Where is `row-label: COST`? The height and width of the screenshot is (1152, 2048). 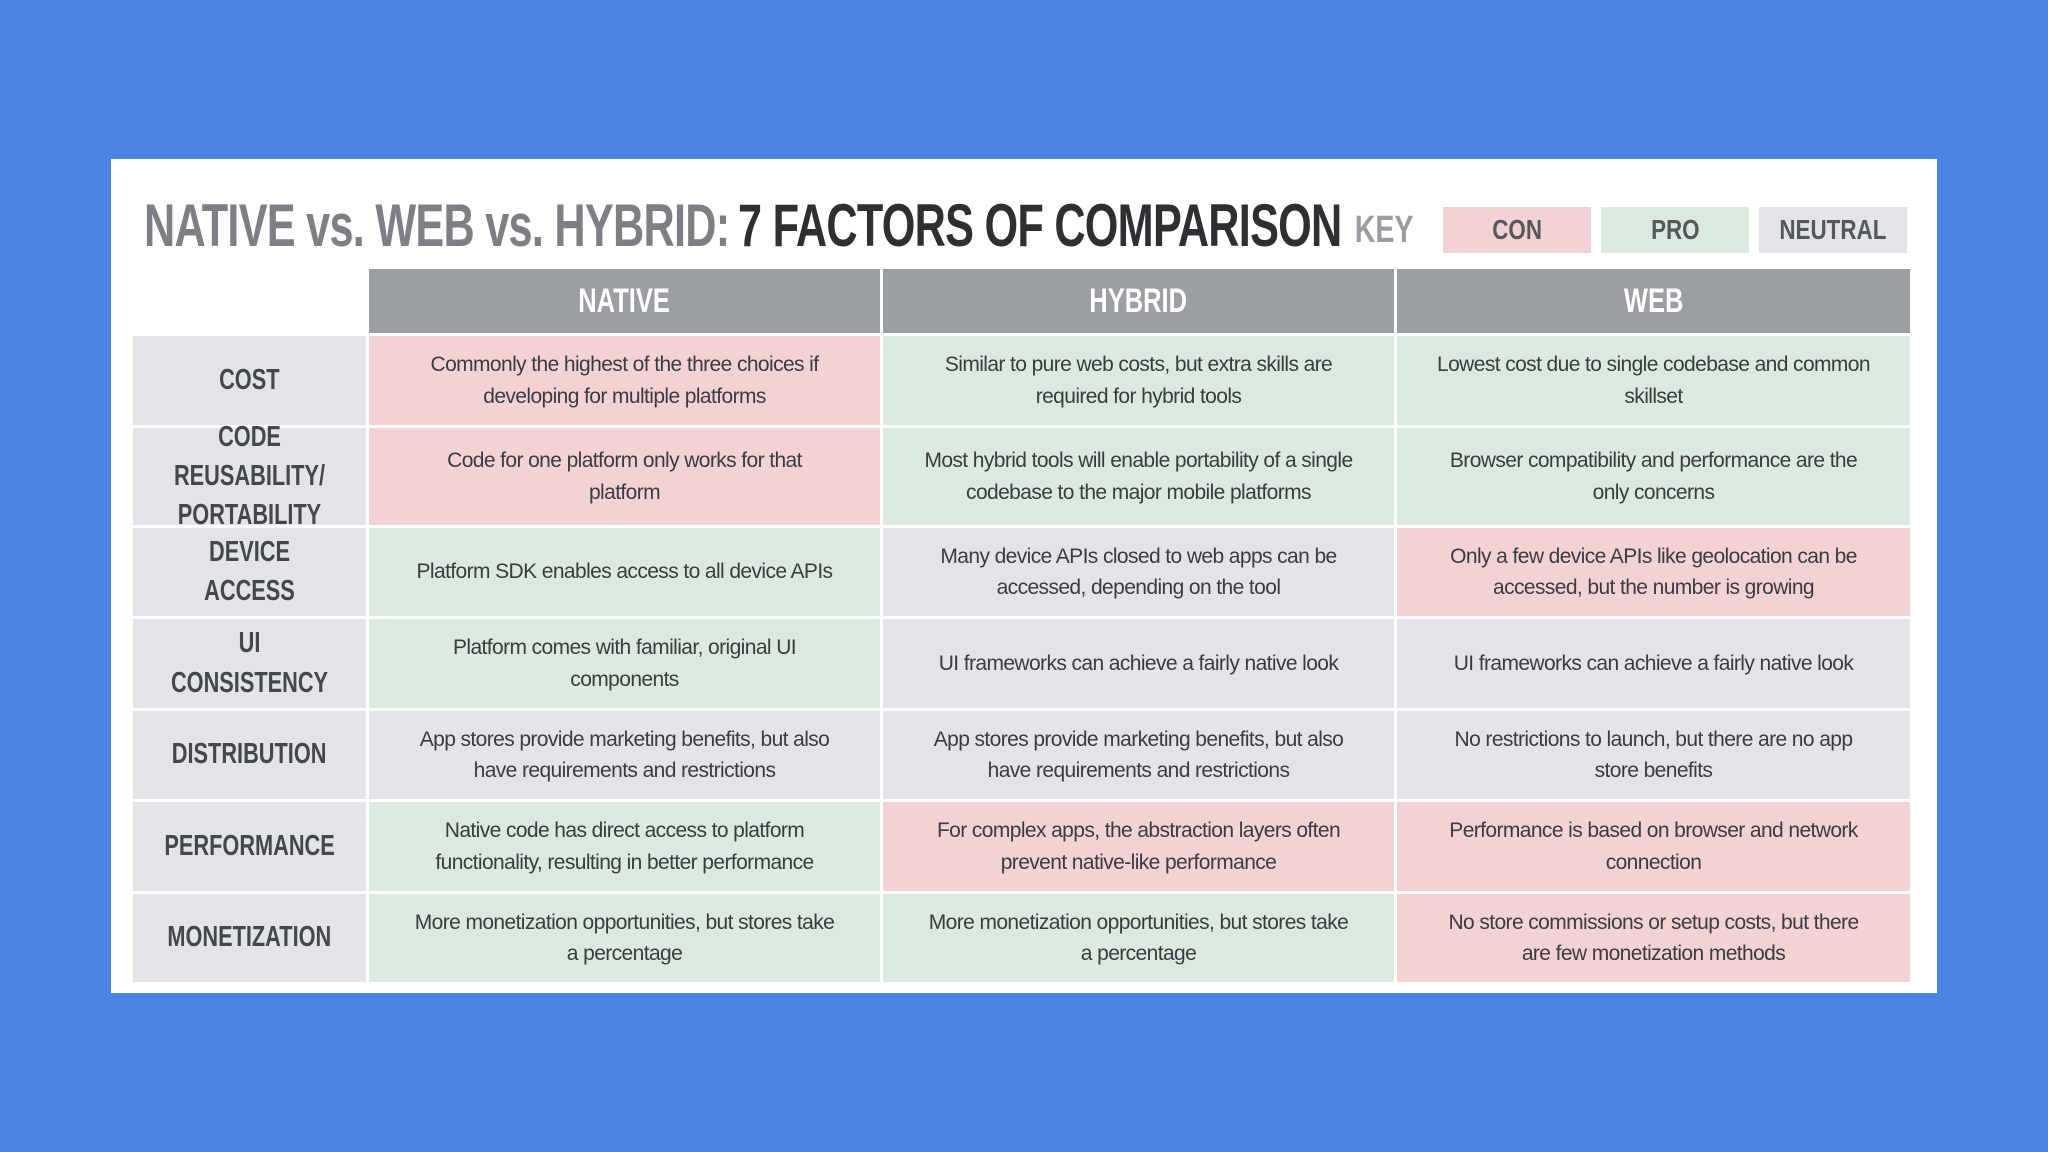 row-label: COST is located at coordinates (249, 380).